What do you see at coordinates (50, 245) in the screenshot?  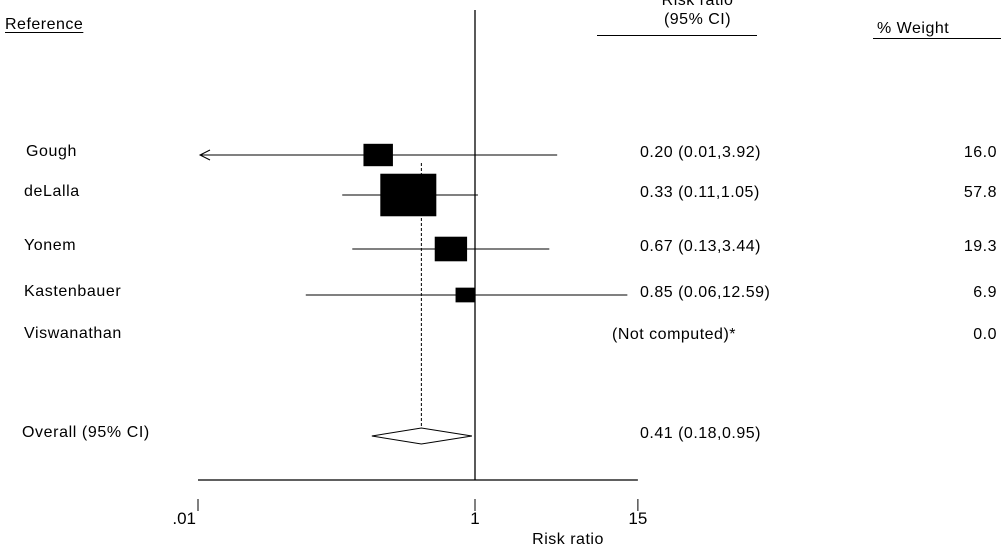 I see `study-label: Yonem` at bounding box center [50, 245].